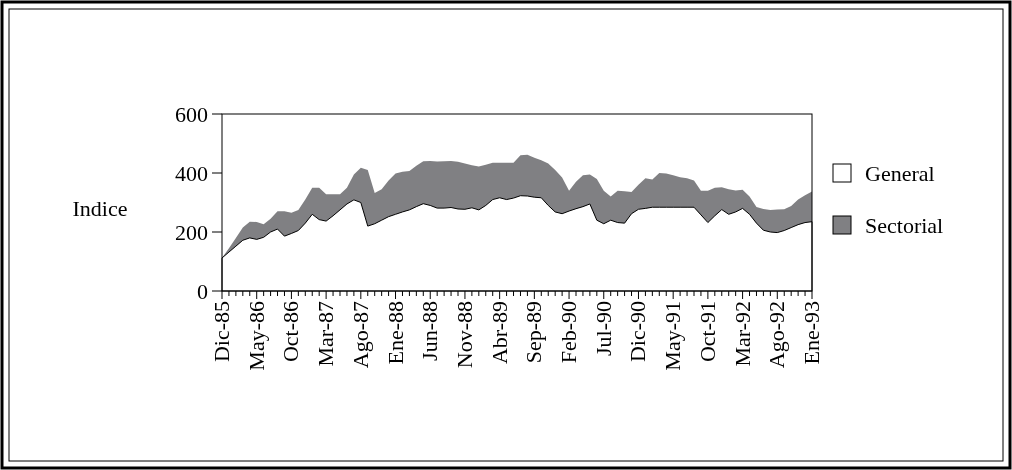 The width and height of the screenshot is (1012, 470). What do you see at coordinates (534, 332) in the screenshot?
I see `x-tick-label: Sep-89` at bounding box center [534, 332].